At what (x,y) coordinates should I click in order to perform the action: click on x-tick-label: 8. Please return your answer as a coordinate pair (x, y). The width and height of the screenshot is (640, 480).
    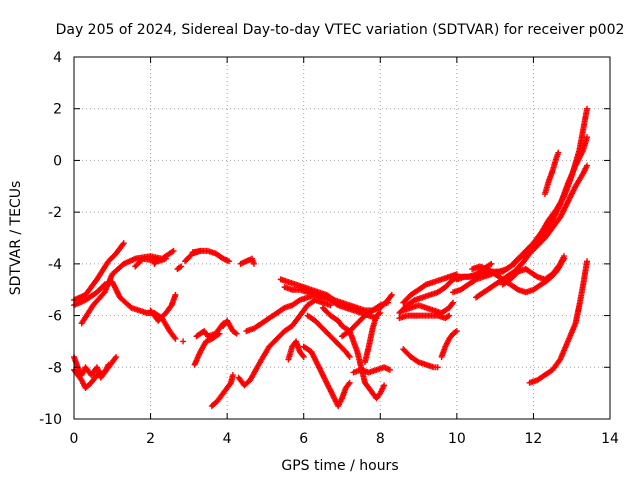
    Looking at the image, I should click on (380, 439).